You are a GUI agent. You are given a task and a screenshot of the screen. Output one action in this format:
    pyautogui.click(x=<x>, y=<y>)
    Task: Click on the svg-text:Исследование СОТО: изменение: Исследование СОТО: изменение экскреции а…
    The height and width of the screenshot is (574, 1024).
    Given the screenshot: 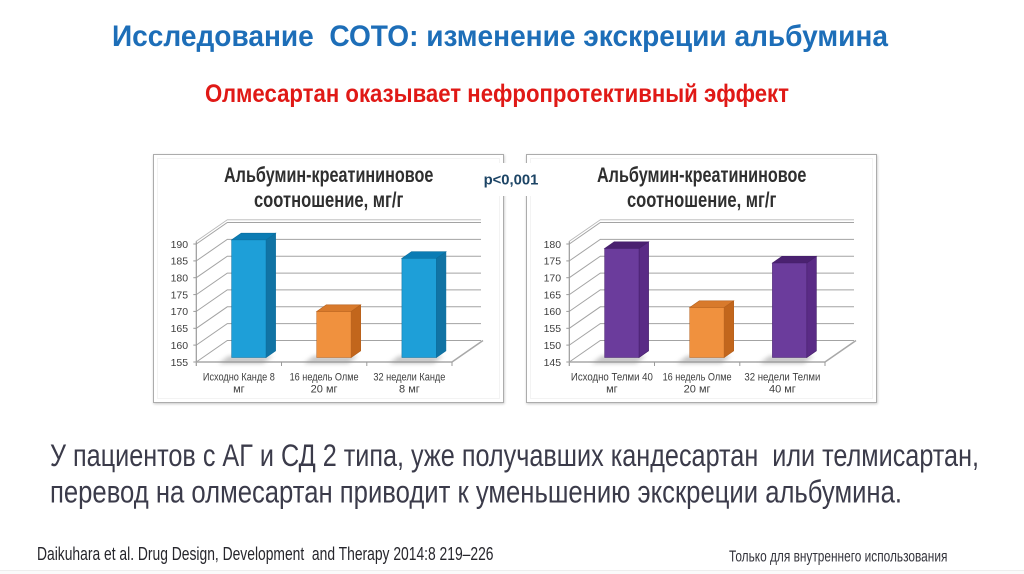 What is the action you would take?
    pyautogui.click(x=500, y=36)
    